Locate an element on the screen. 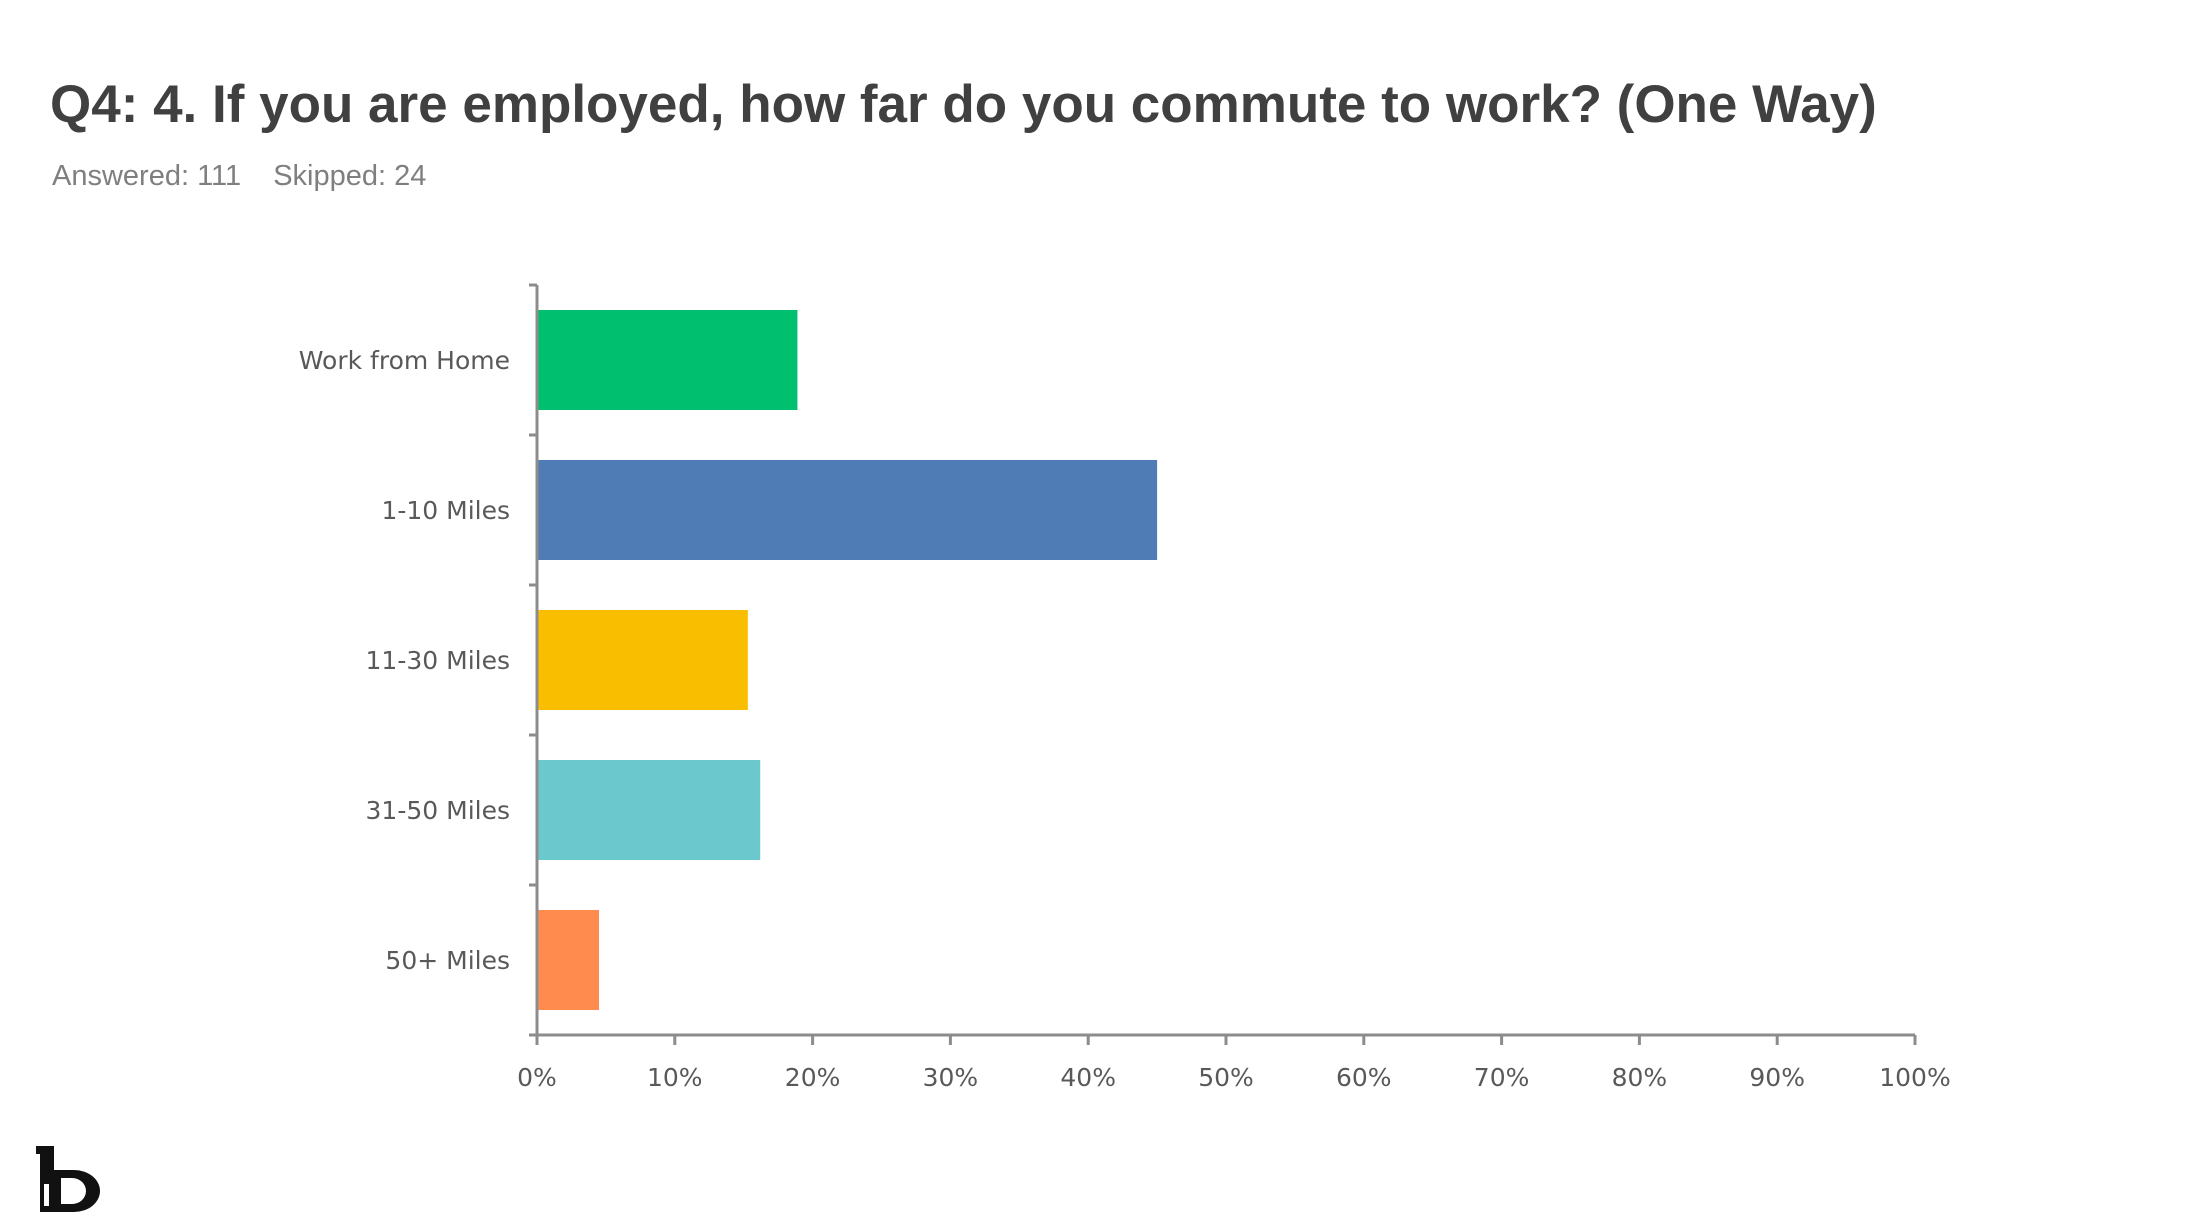 The width and height of the screenshot is (2210, 1221). x-tick-label-6: 60% is located at coordinates (1364, 1077).